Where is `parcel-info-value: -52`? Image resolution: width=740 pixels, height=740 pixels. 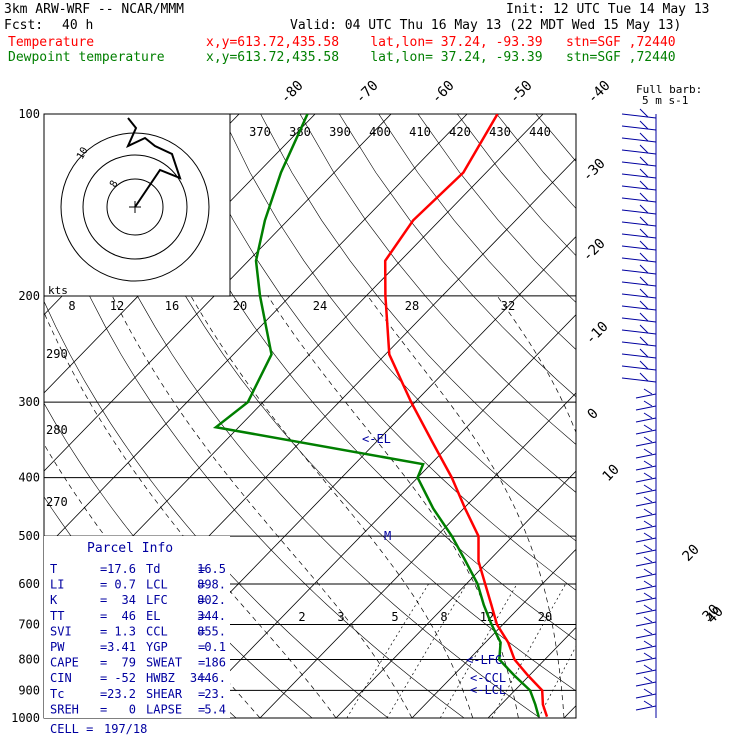
parcel-info-value: -52 is located at coordinates (125, 678).